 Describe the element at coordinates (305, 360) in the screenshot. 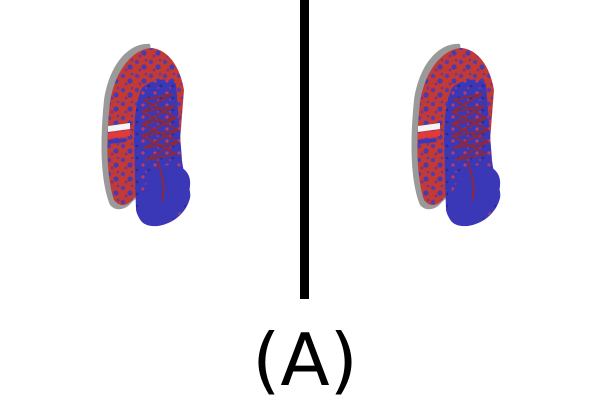

I see `figure-caption: (A)` at that location.